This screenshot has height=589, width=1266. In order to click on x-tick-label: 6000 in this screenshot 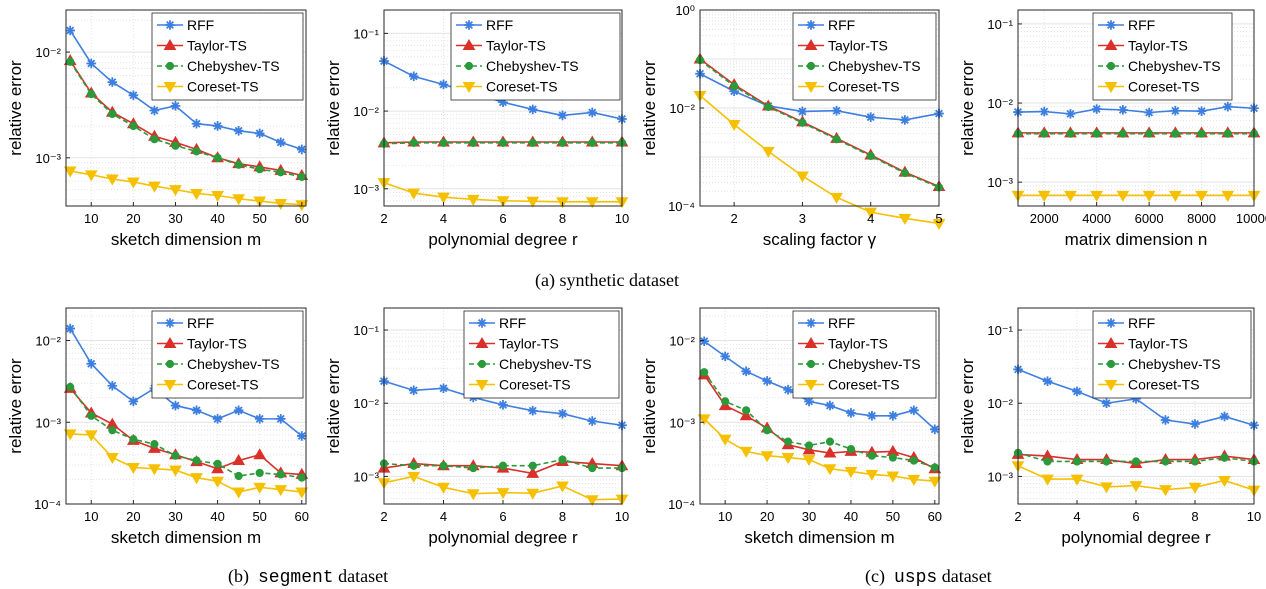, I will do `click(1149, 218)`.